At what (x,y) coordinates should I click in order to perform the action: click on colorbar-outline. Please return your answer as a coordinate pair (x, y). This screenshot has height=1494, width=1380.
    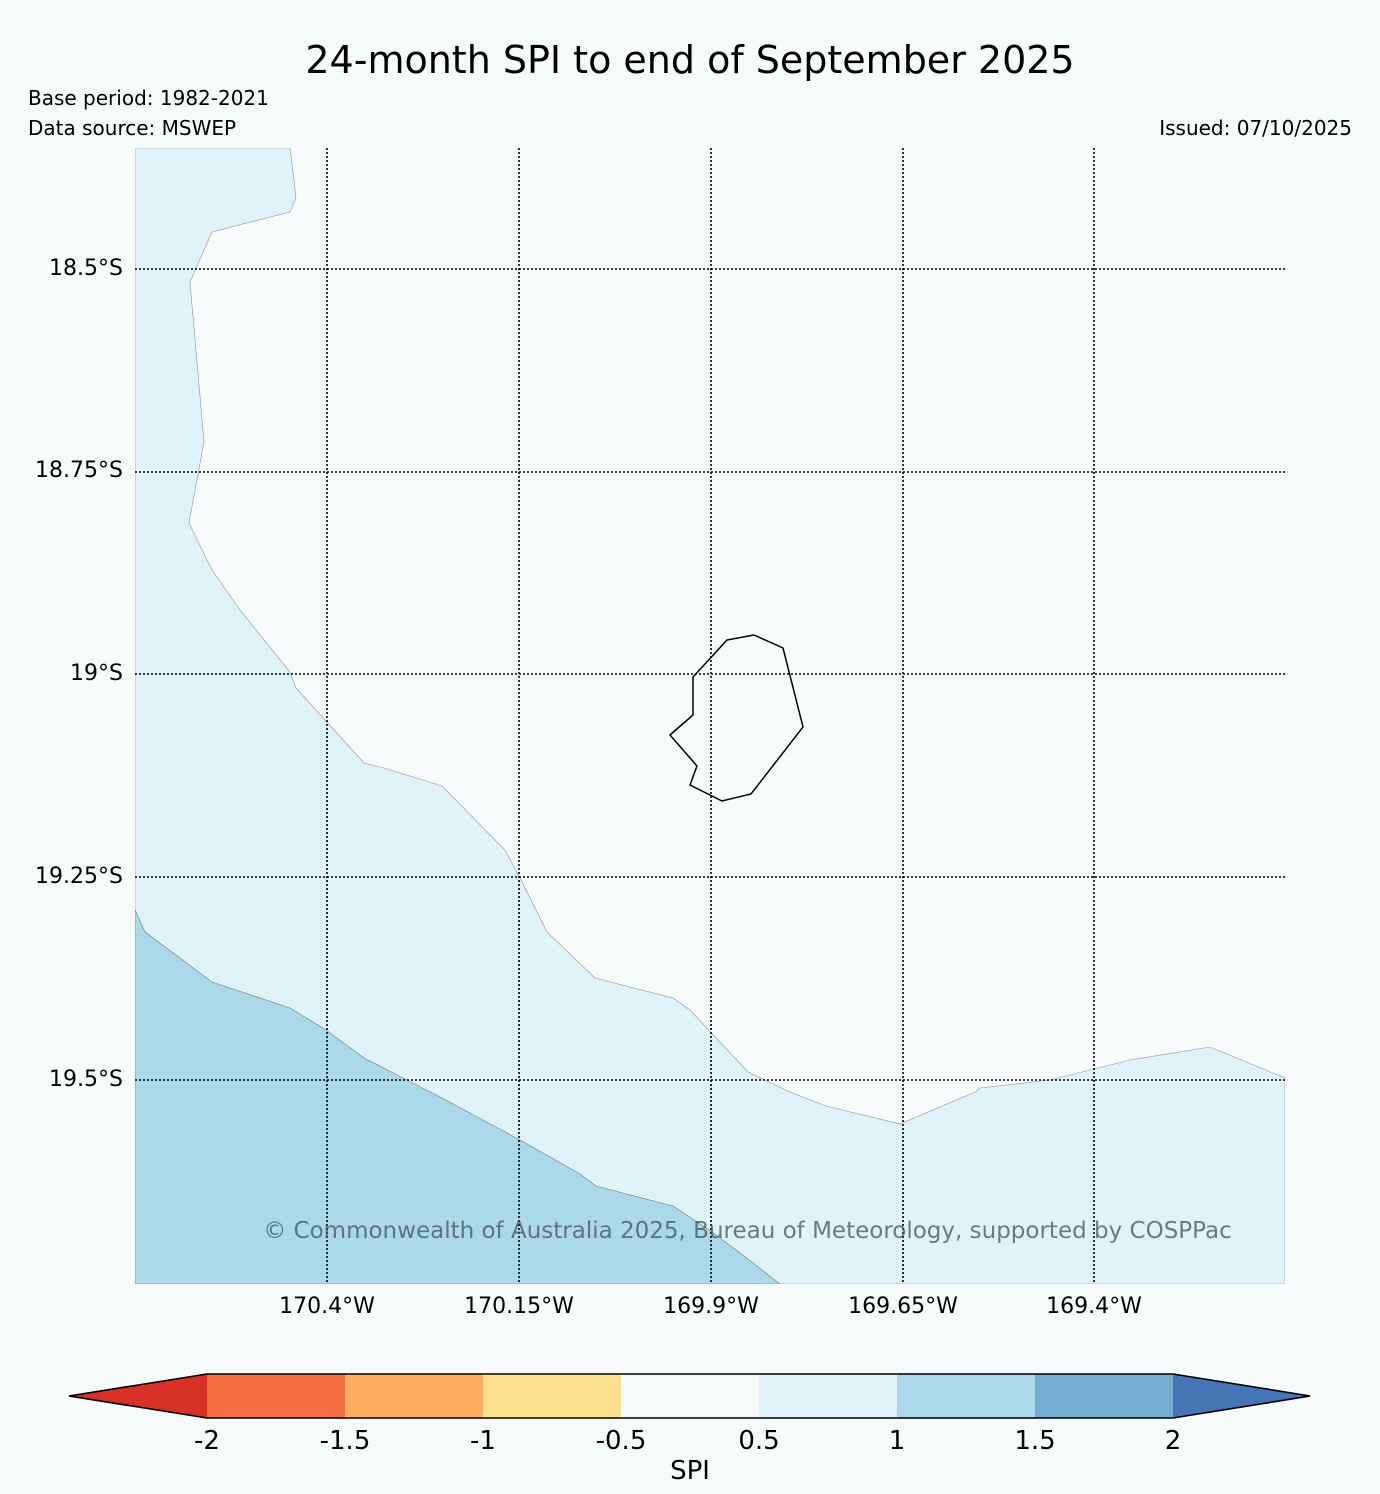
    Looking at the image, I should click on (689, 1396).